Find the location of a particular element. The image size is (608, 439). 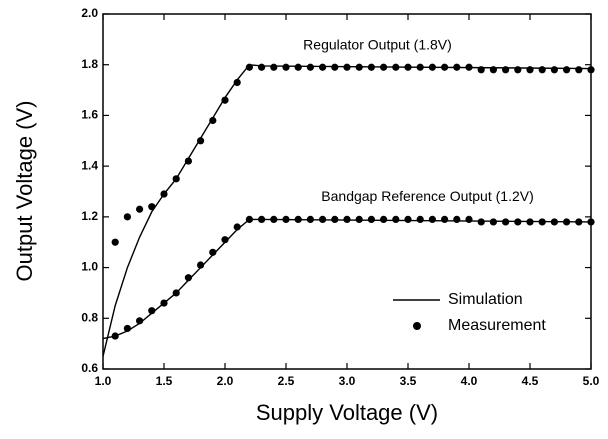

y-tick-label: 2.0 is located at coordinates (89, 13).